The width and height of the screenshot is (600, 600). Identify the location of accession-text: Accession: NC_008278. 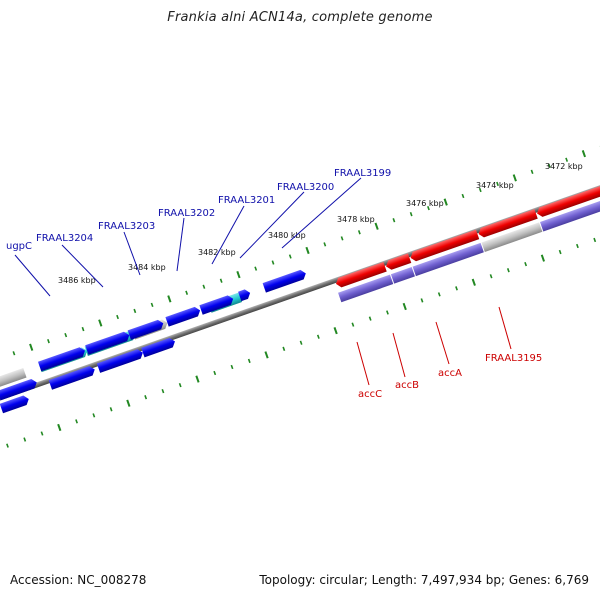
(78, 580).